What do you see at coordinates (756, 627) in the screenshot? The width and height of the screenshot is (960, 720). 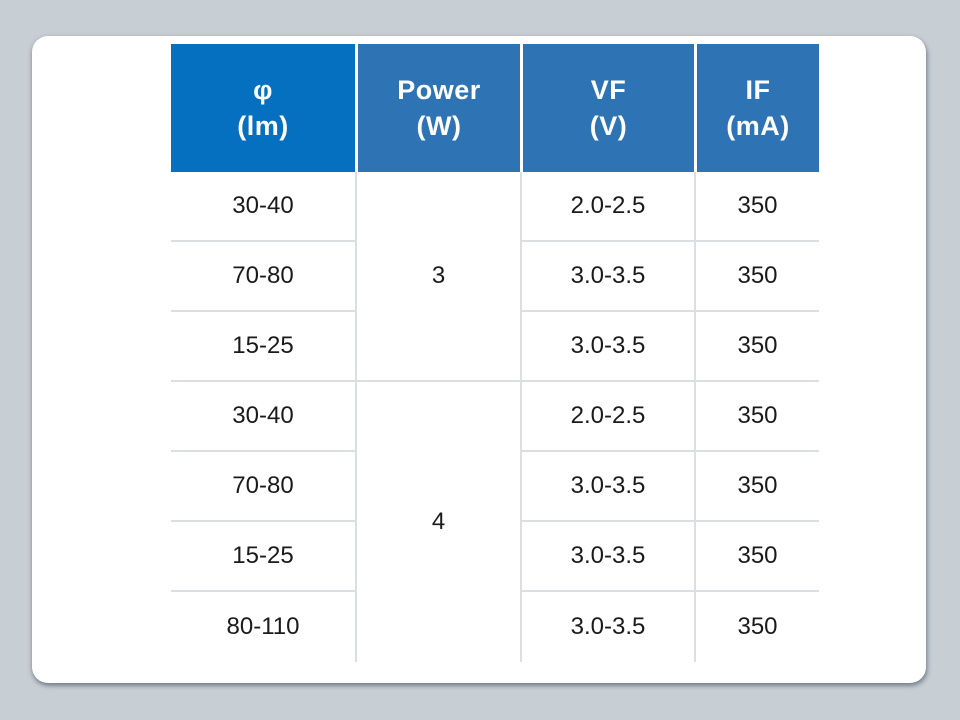 I see `cell-if-row7: 350` at bounding box center [756, 627].